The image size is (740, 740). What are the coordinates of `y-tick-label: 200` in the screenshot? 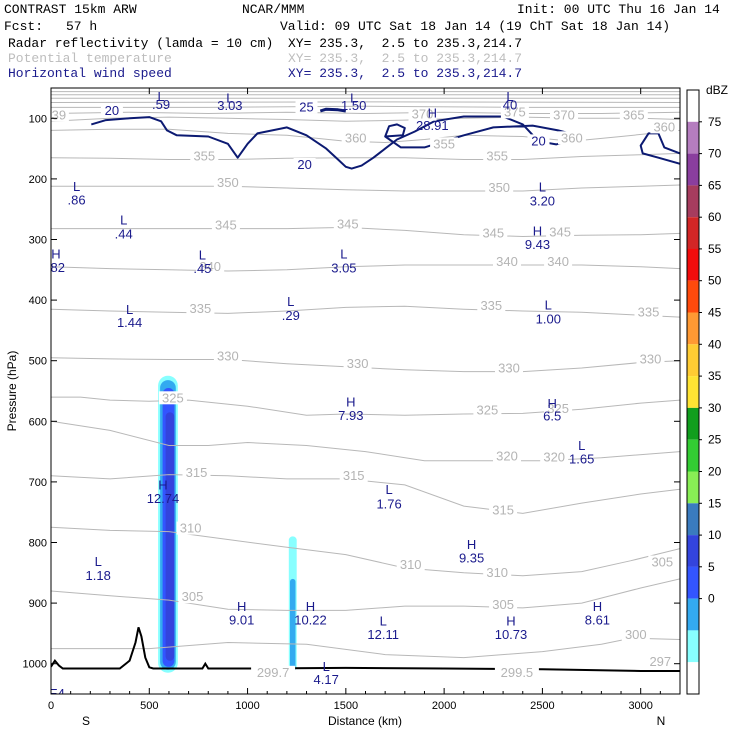 It's located at (38, 180).